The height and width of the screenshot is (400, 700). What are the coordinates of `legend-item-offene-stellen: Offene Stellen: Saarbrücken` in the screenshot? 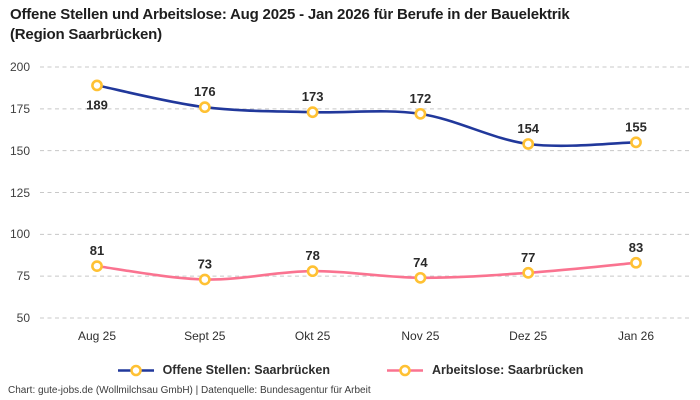 It's located at (223, 370).